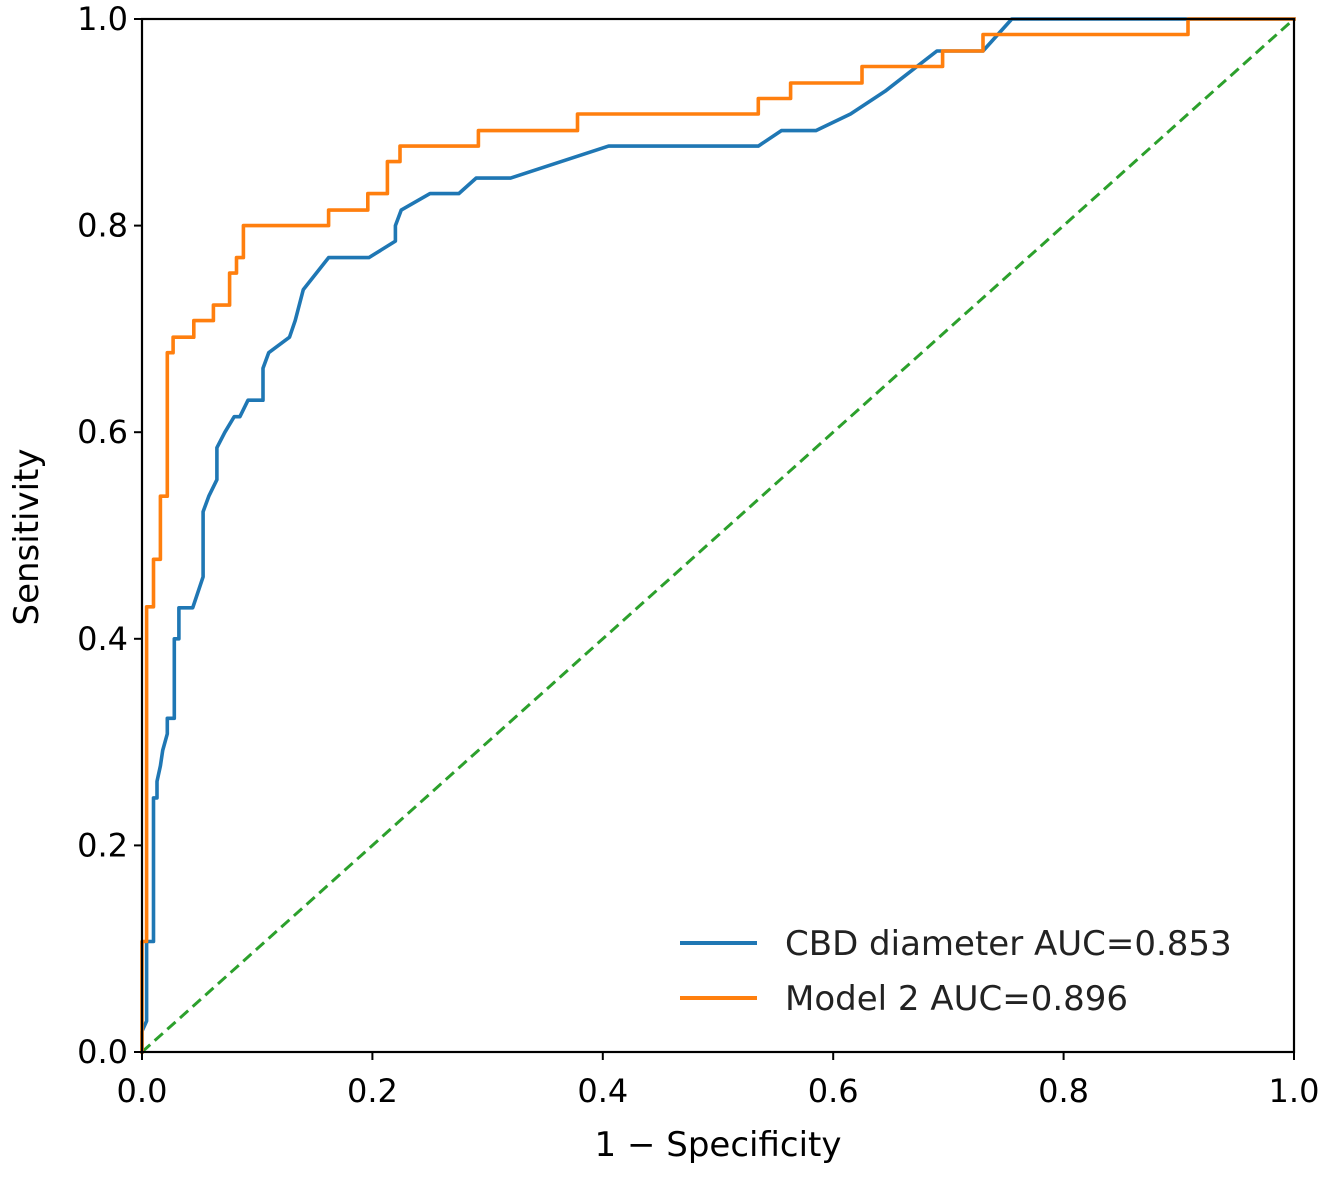  I want to click on legend-label-cbd-diameter: CBD diameter AUC=0.853, so click(1008, 944).